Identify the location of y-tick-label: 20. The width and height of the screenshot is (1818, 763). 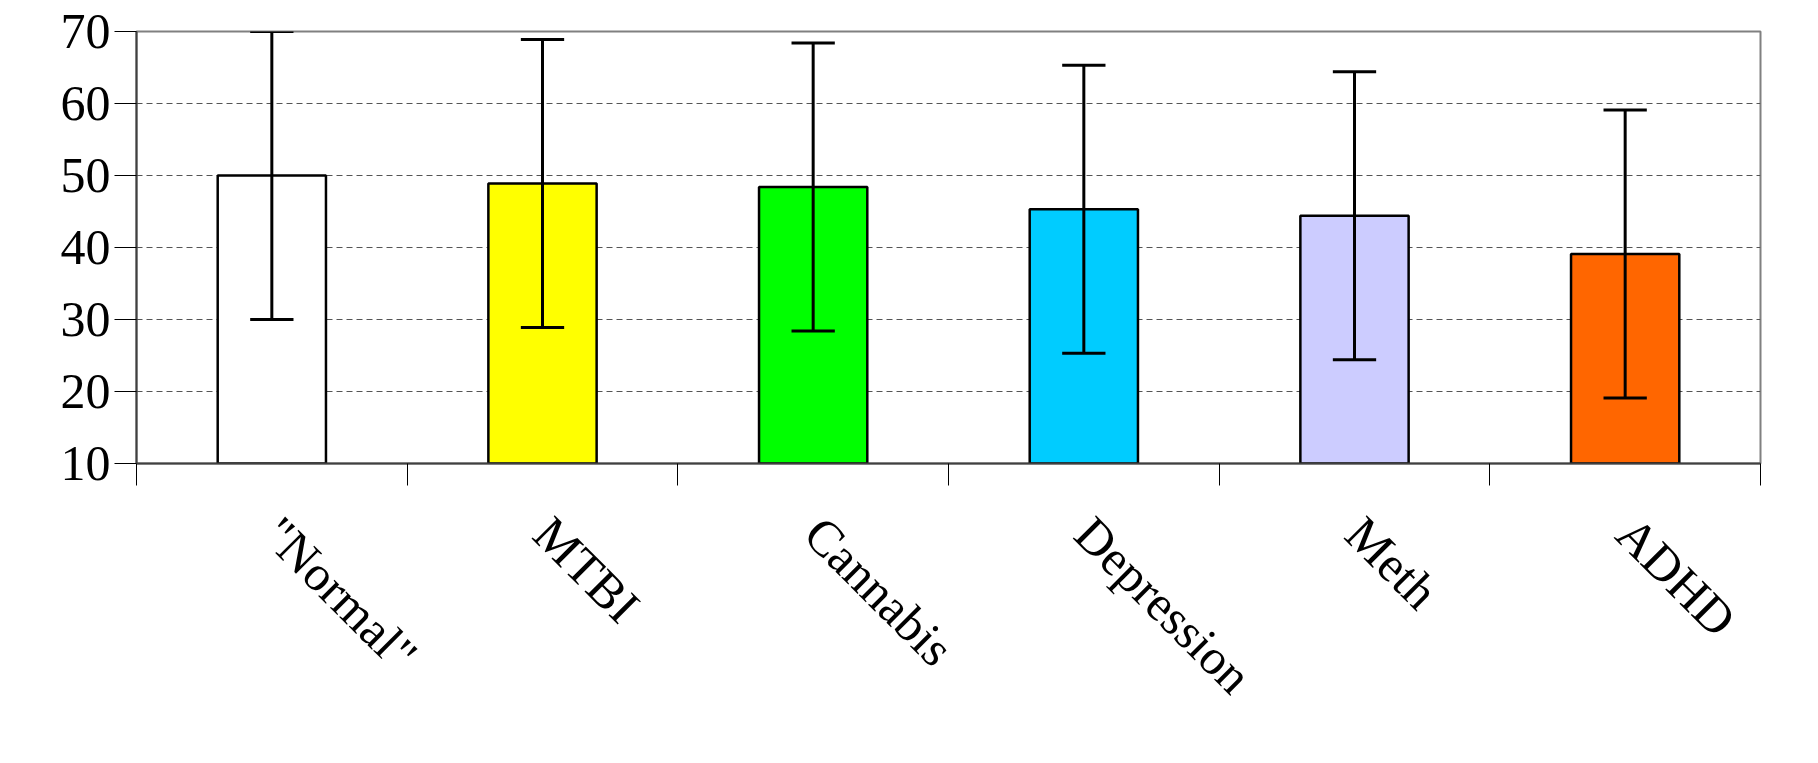
(85, 391).